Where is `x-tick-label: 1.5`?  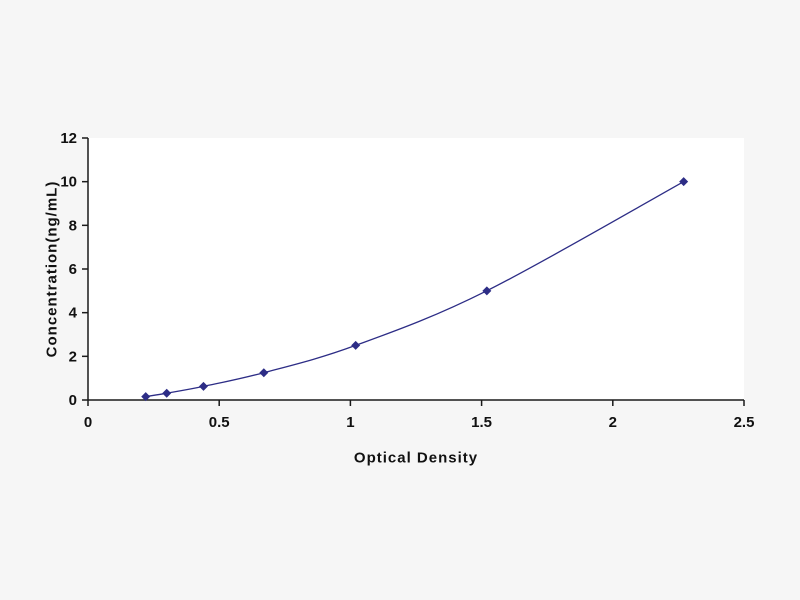
x-tick-label: 1.5 is located at coordinates (481, 422).